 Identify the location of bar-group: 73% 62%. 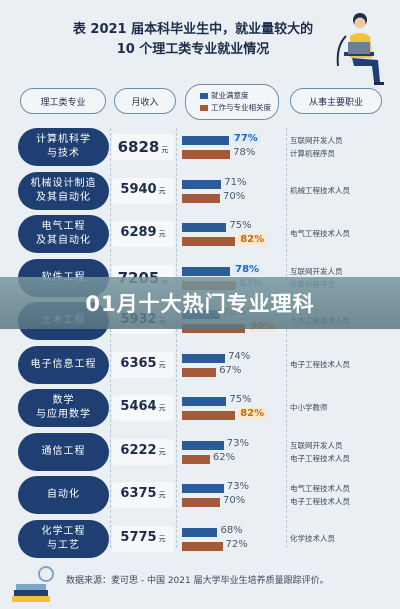
(231, 452).